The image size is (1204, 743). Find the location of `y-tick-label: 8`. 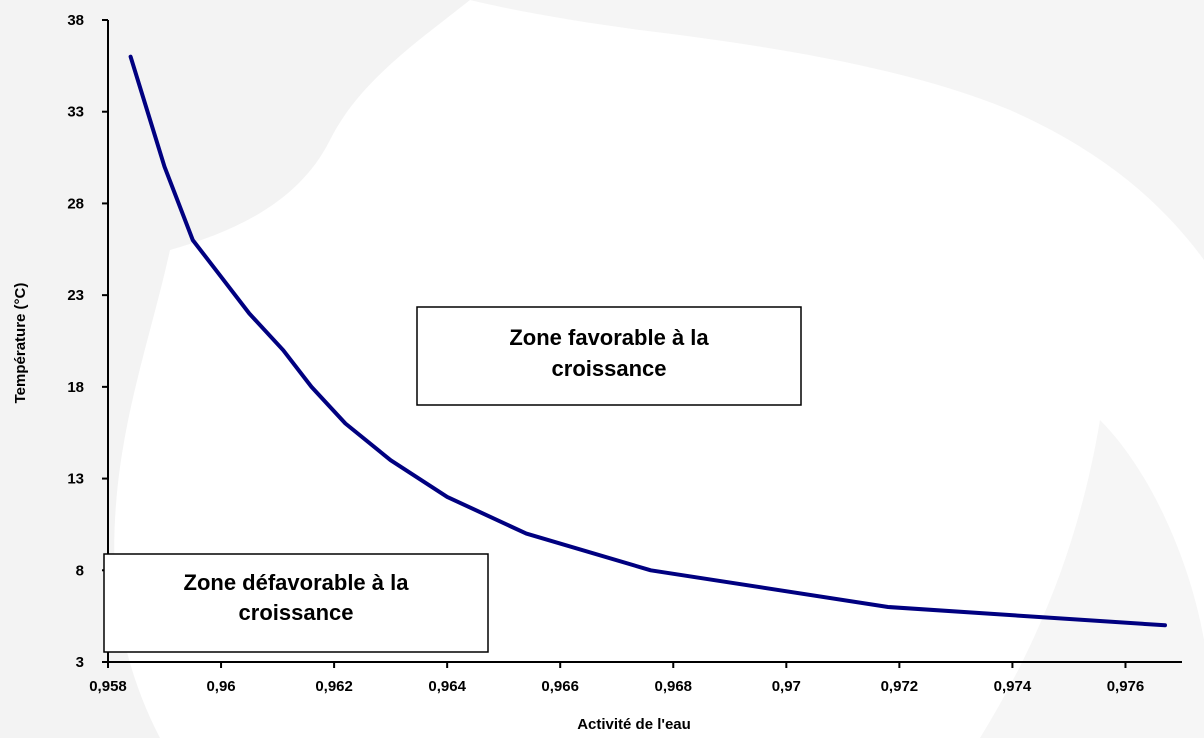

y-tick-label: 8 is located at coordinates (80, 570).